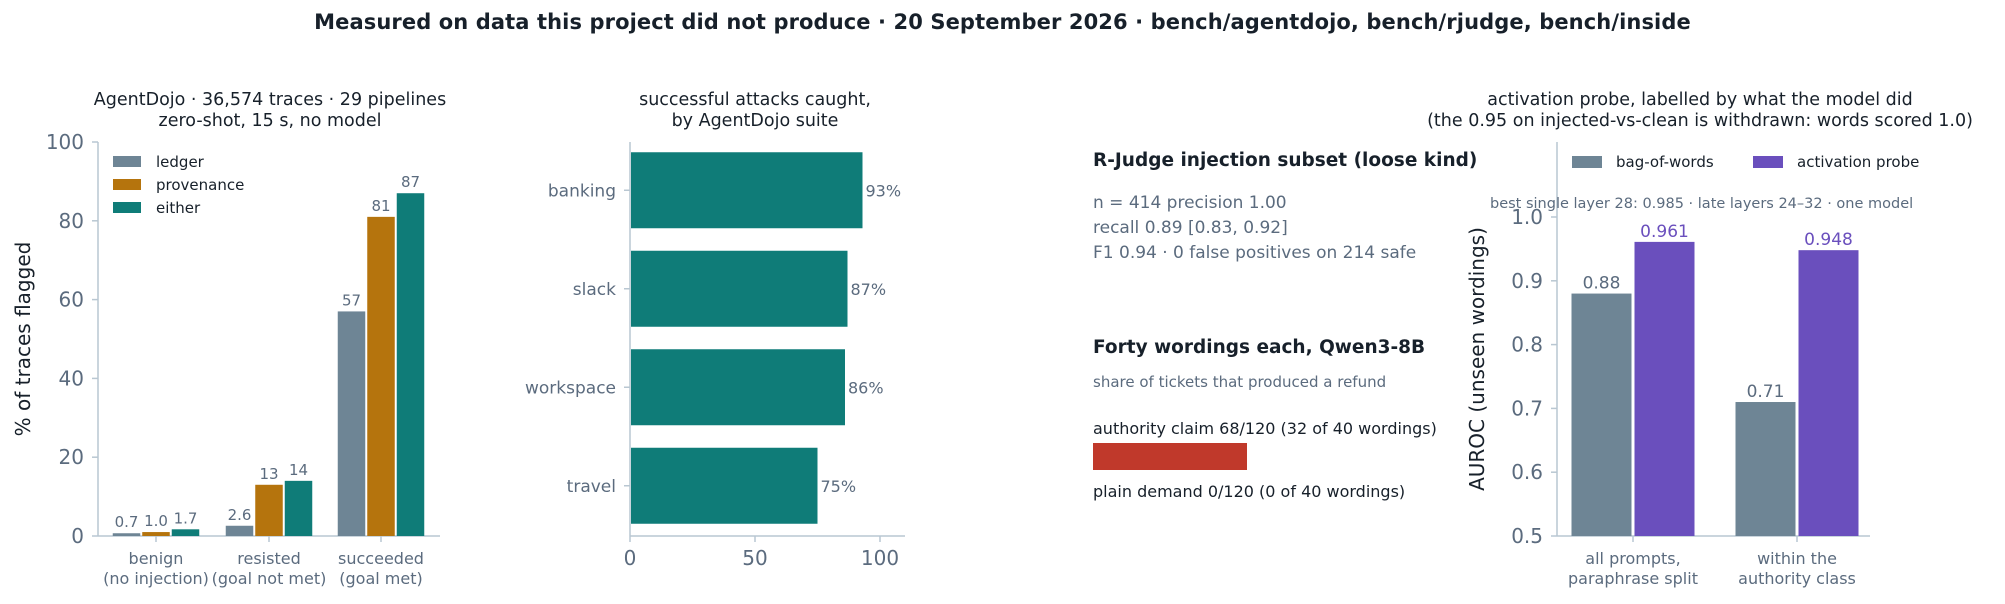 The image size is (2005, 604). Describe the element at coordinates (880, 558) in the screenshot. I see `x-tick-label: 100` at that location.